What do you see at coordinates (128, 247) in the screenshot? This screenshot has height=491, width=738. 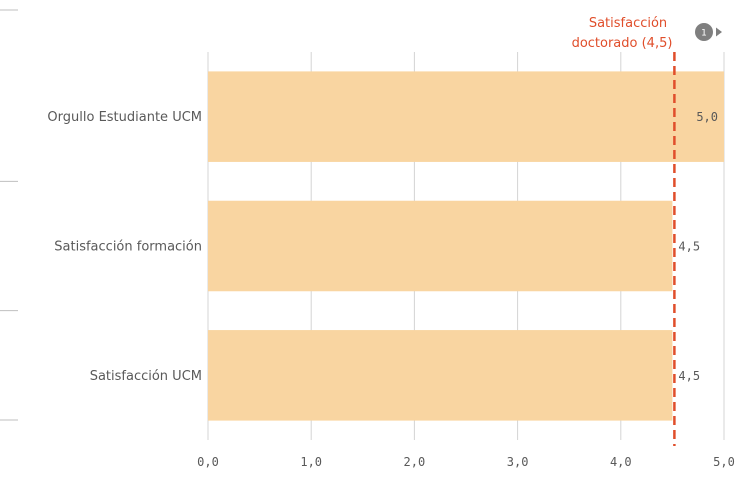 I see `category-label-1: Satisfacción formación` at bounding box center [128, 247].